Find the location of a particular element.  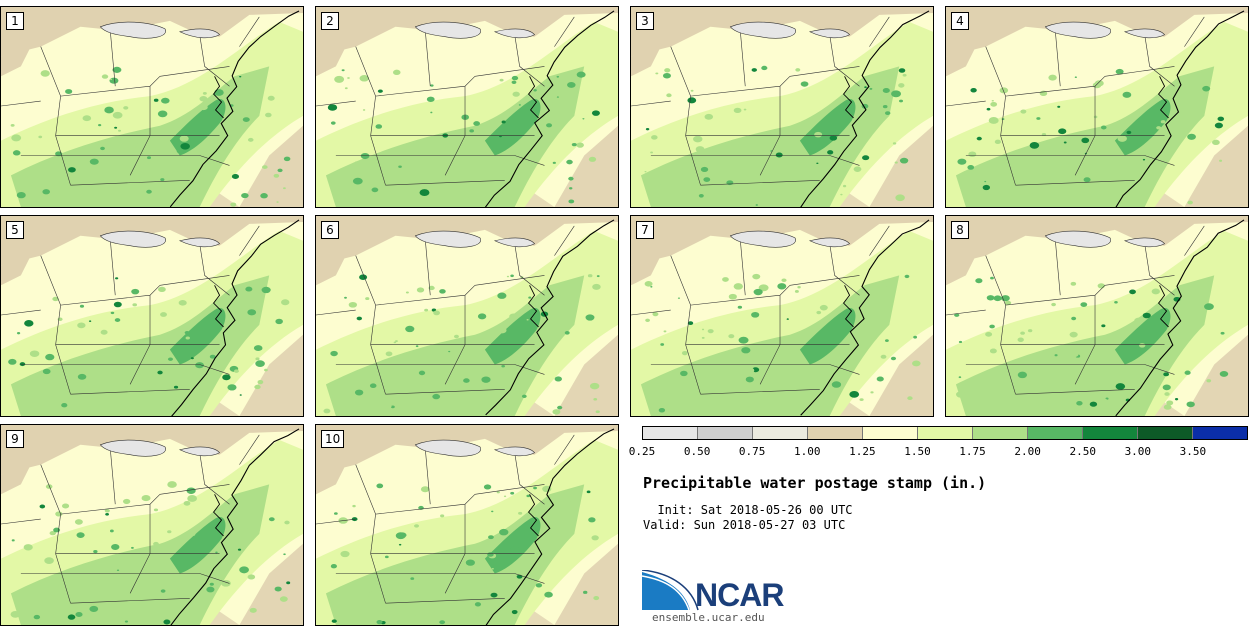

panel-number-label: 7 is located at coordinates (645, 230).